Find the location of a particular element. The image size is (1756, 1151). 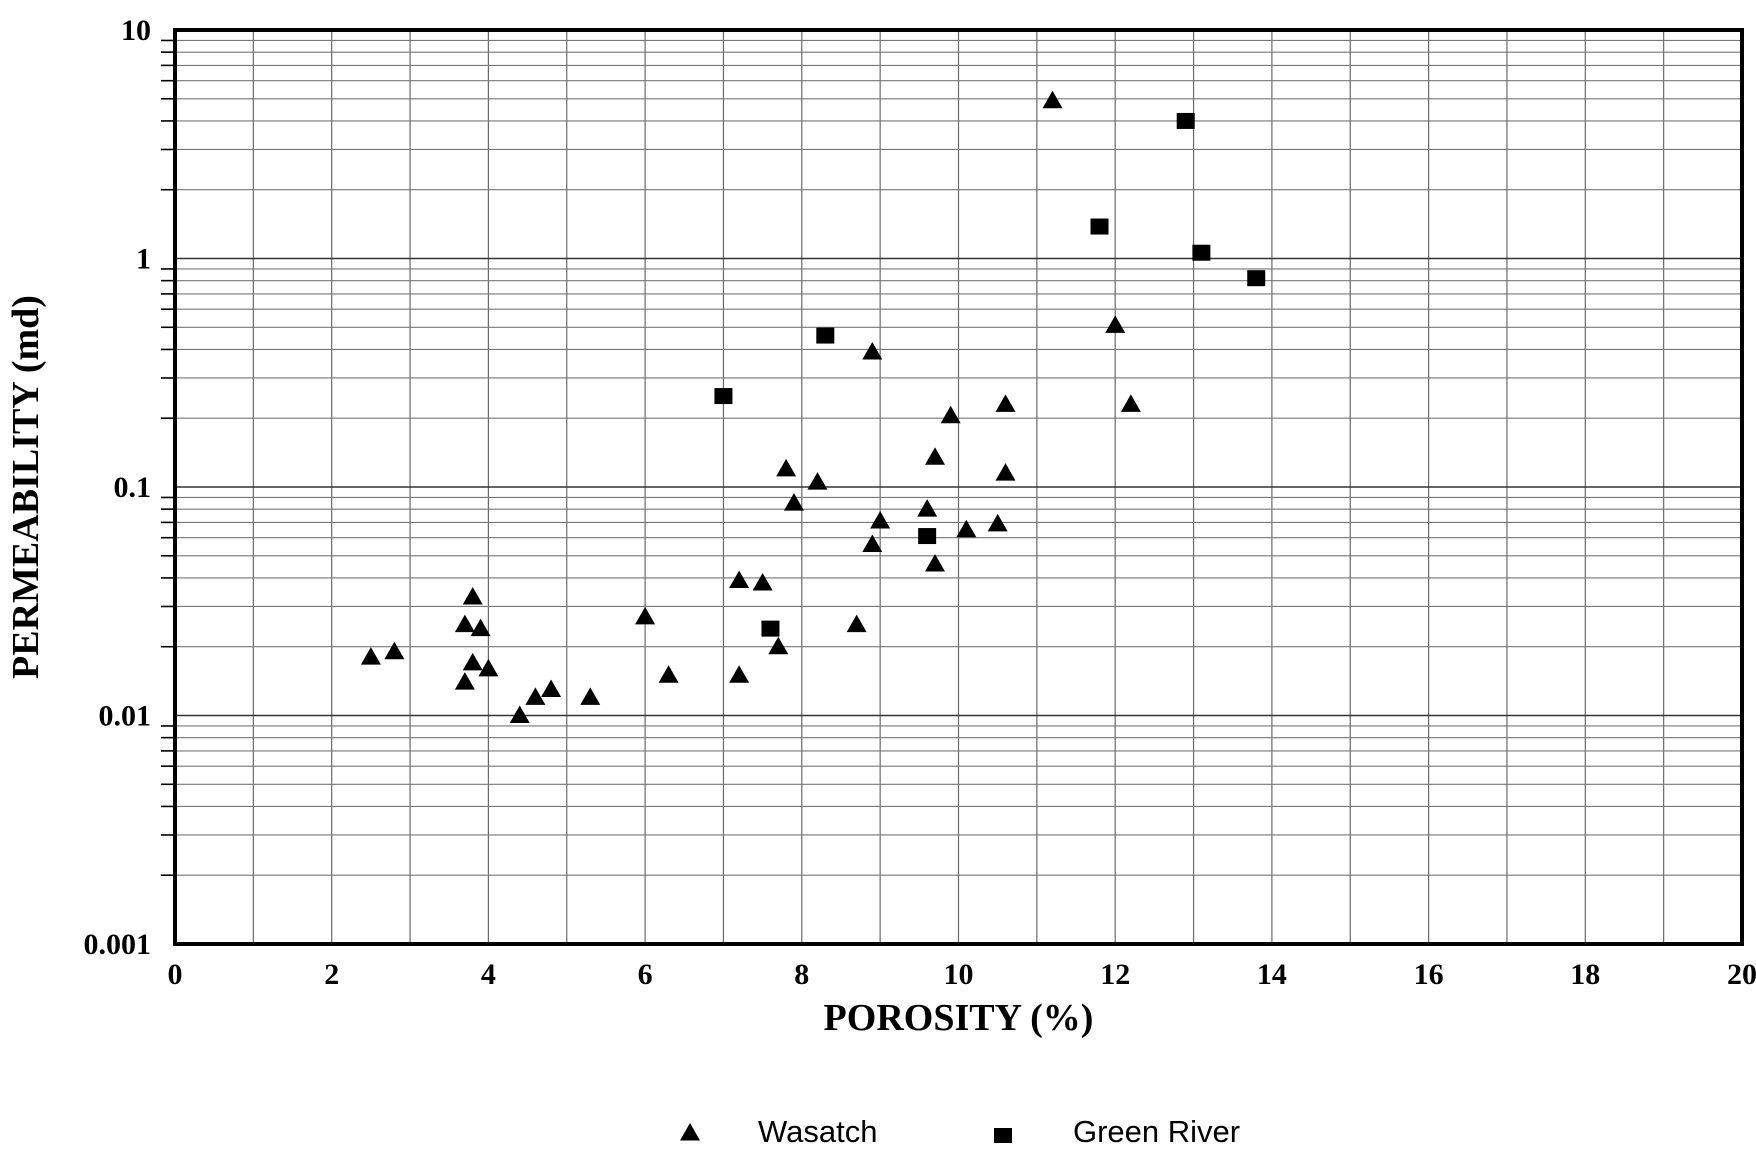

x-axis-title: POROSITY (%) is located at coordinates (959, 1018).